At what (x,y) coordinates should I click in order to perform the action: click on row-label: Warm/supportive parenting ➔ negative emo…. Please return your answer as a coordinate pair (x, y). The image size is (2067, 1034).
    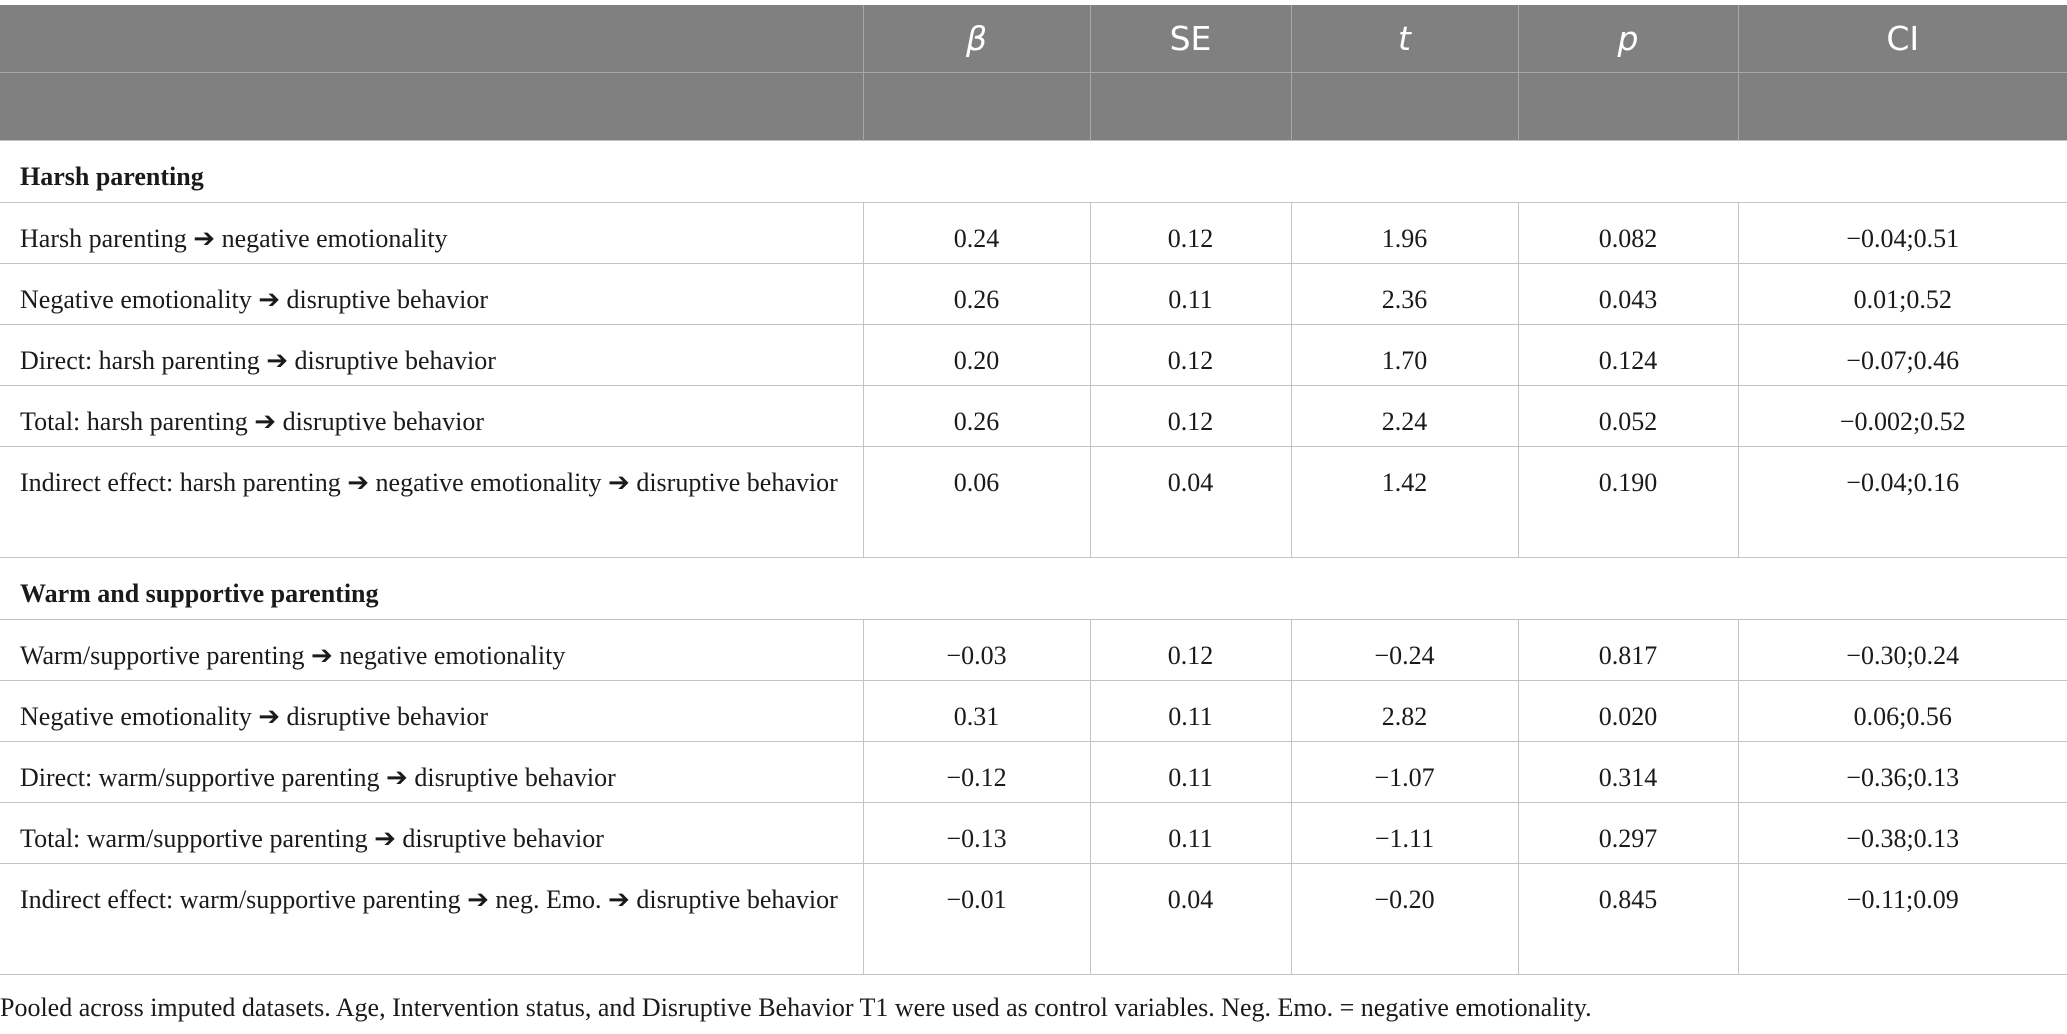
    Looking at the image, I should click on (432, 650).